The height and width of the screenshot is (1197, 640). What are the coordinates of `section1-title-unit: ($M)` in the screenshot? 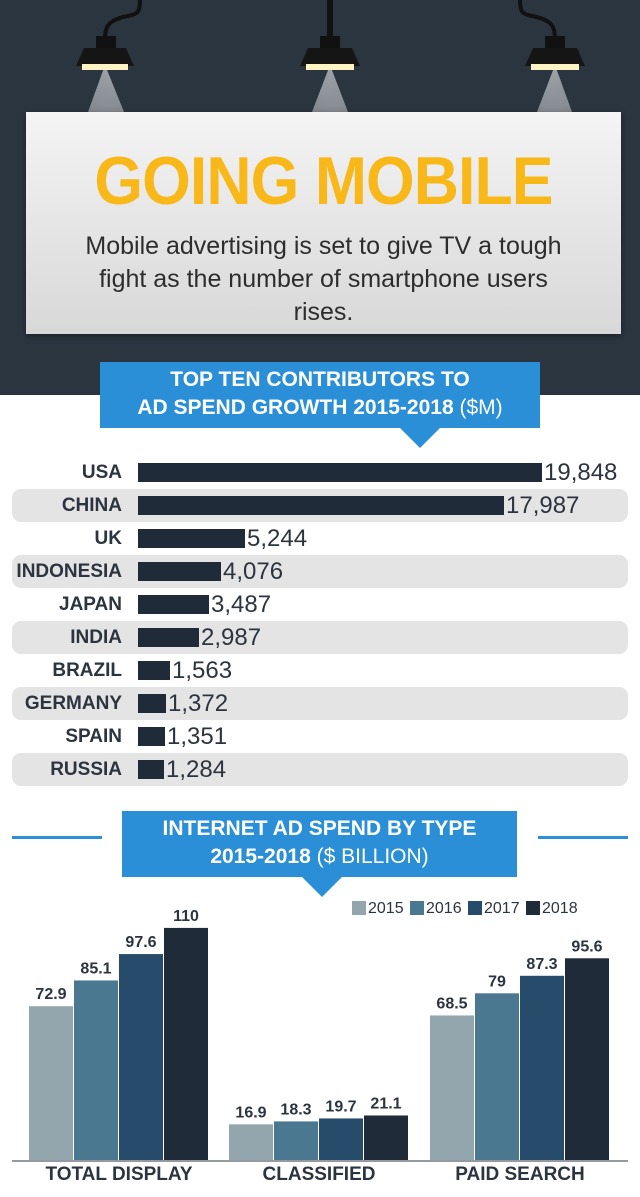 It's located at (481, 407).